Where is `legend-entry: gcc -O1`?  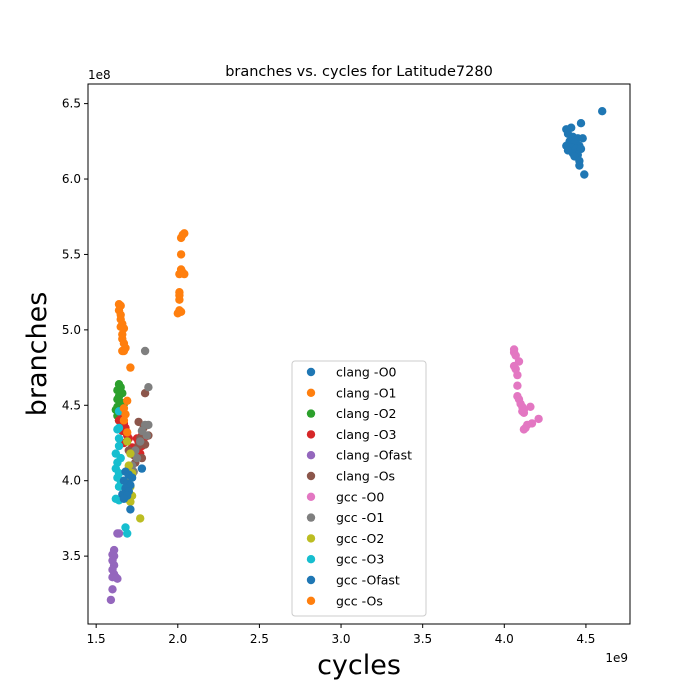 legend-entry: gcc -O1 is located at coordinates (360, 517).